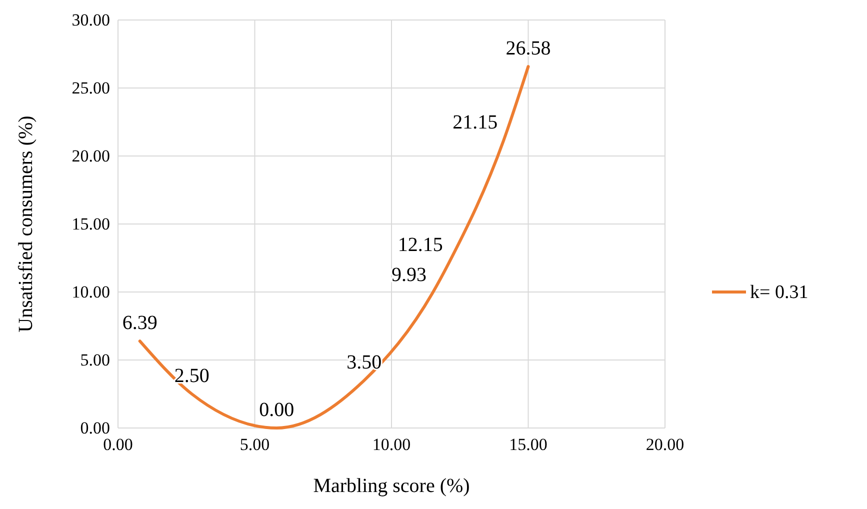  What do you see at coordinates (91, 156) in the screenshot?
I see `y-tick-label: 20.00` at bounding box center [91, 156].